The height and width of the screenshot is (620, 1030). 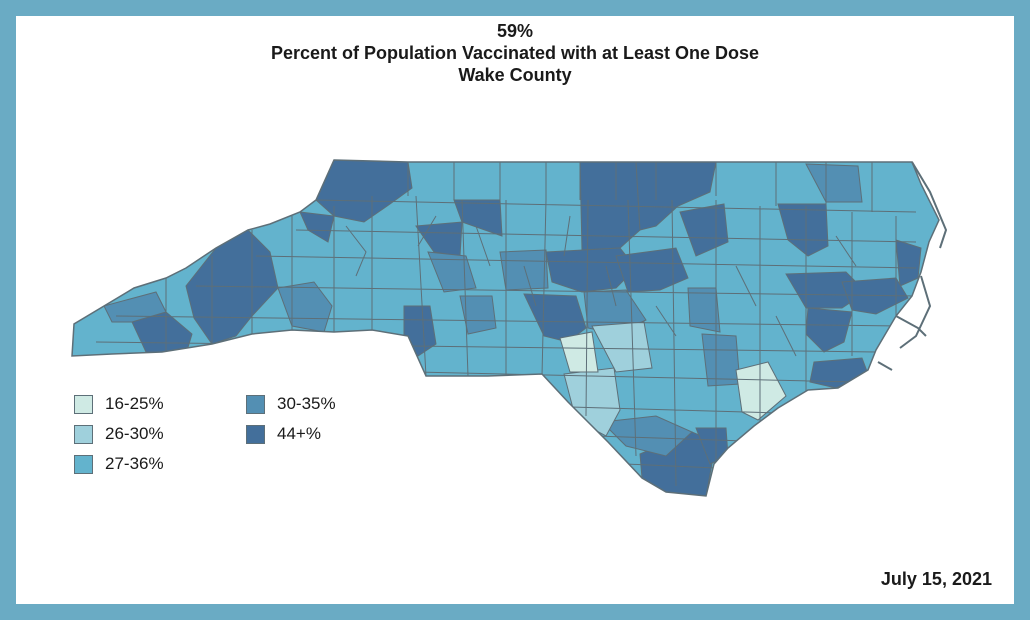 What do you see at coordinates (239, 444) in the screenshot?
I see `legend: 16-25% 26-30% 27-36% 30-35% 44+%` at bounding box center [239, 444].